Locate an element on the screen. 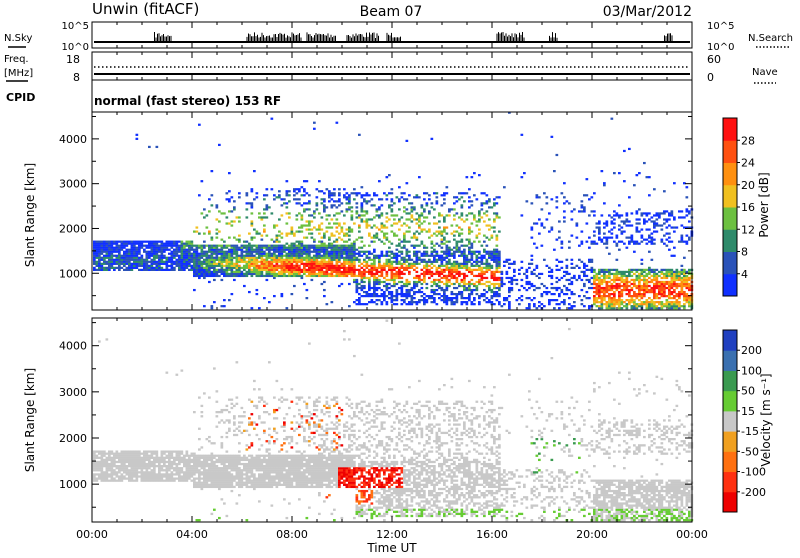 The height and width of the screenshot is (558, 800). freq-tick-top: 18 is located at coordinates (73, 59).